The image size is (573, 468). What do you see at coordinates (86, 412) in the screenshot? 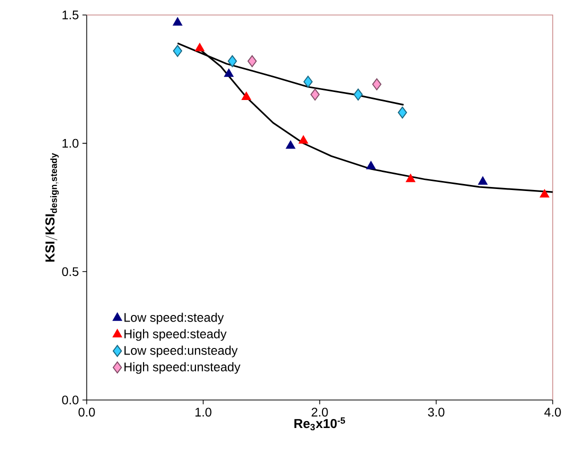
I see `x-tick-label: 0.0` at bounding box center [86, 412].